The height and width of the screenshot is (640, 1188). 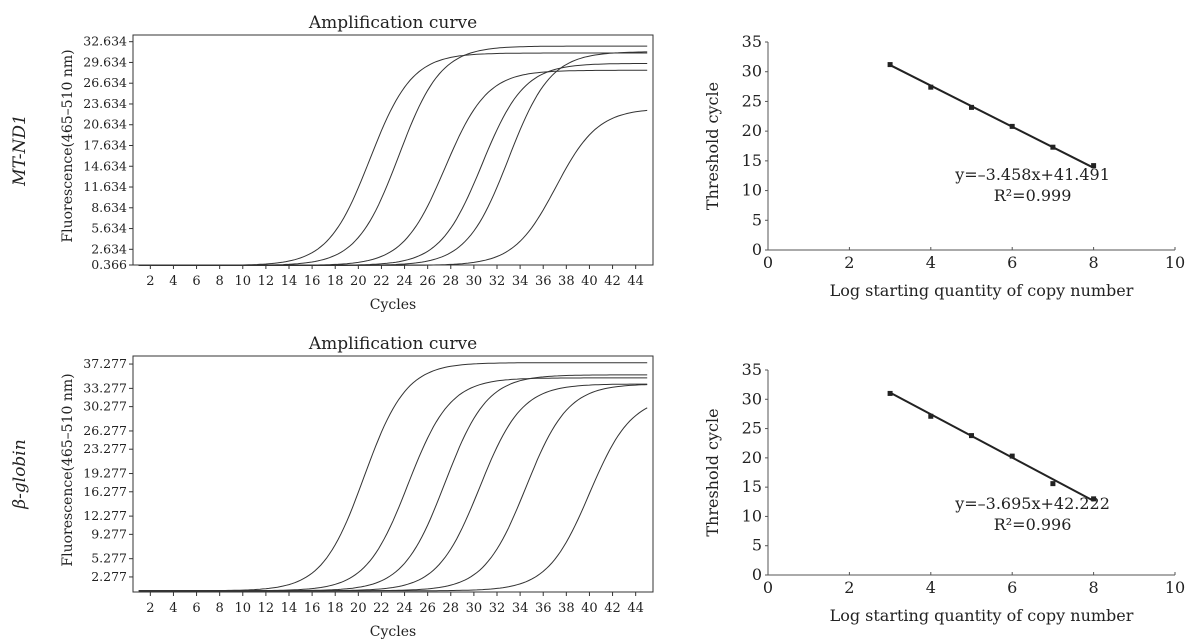 I want to click on r-squared-label: R²=0.999, so click(x=1033, y=195).